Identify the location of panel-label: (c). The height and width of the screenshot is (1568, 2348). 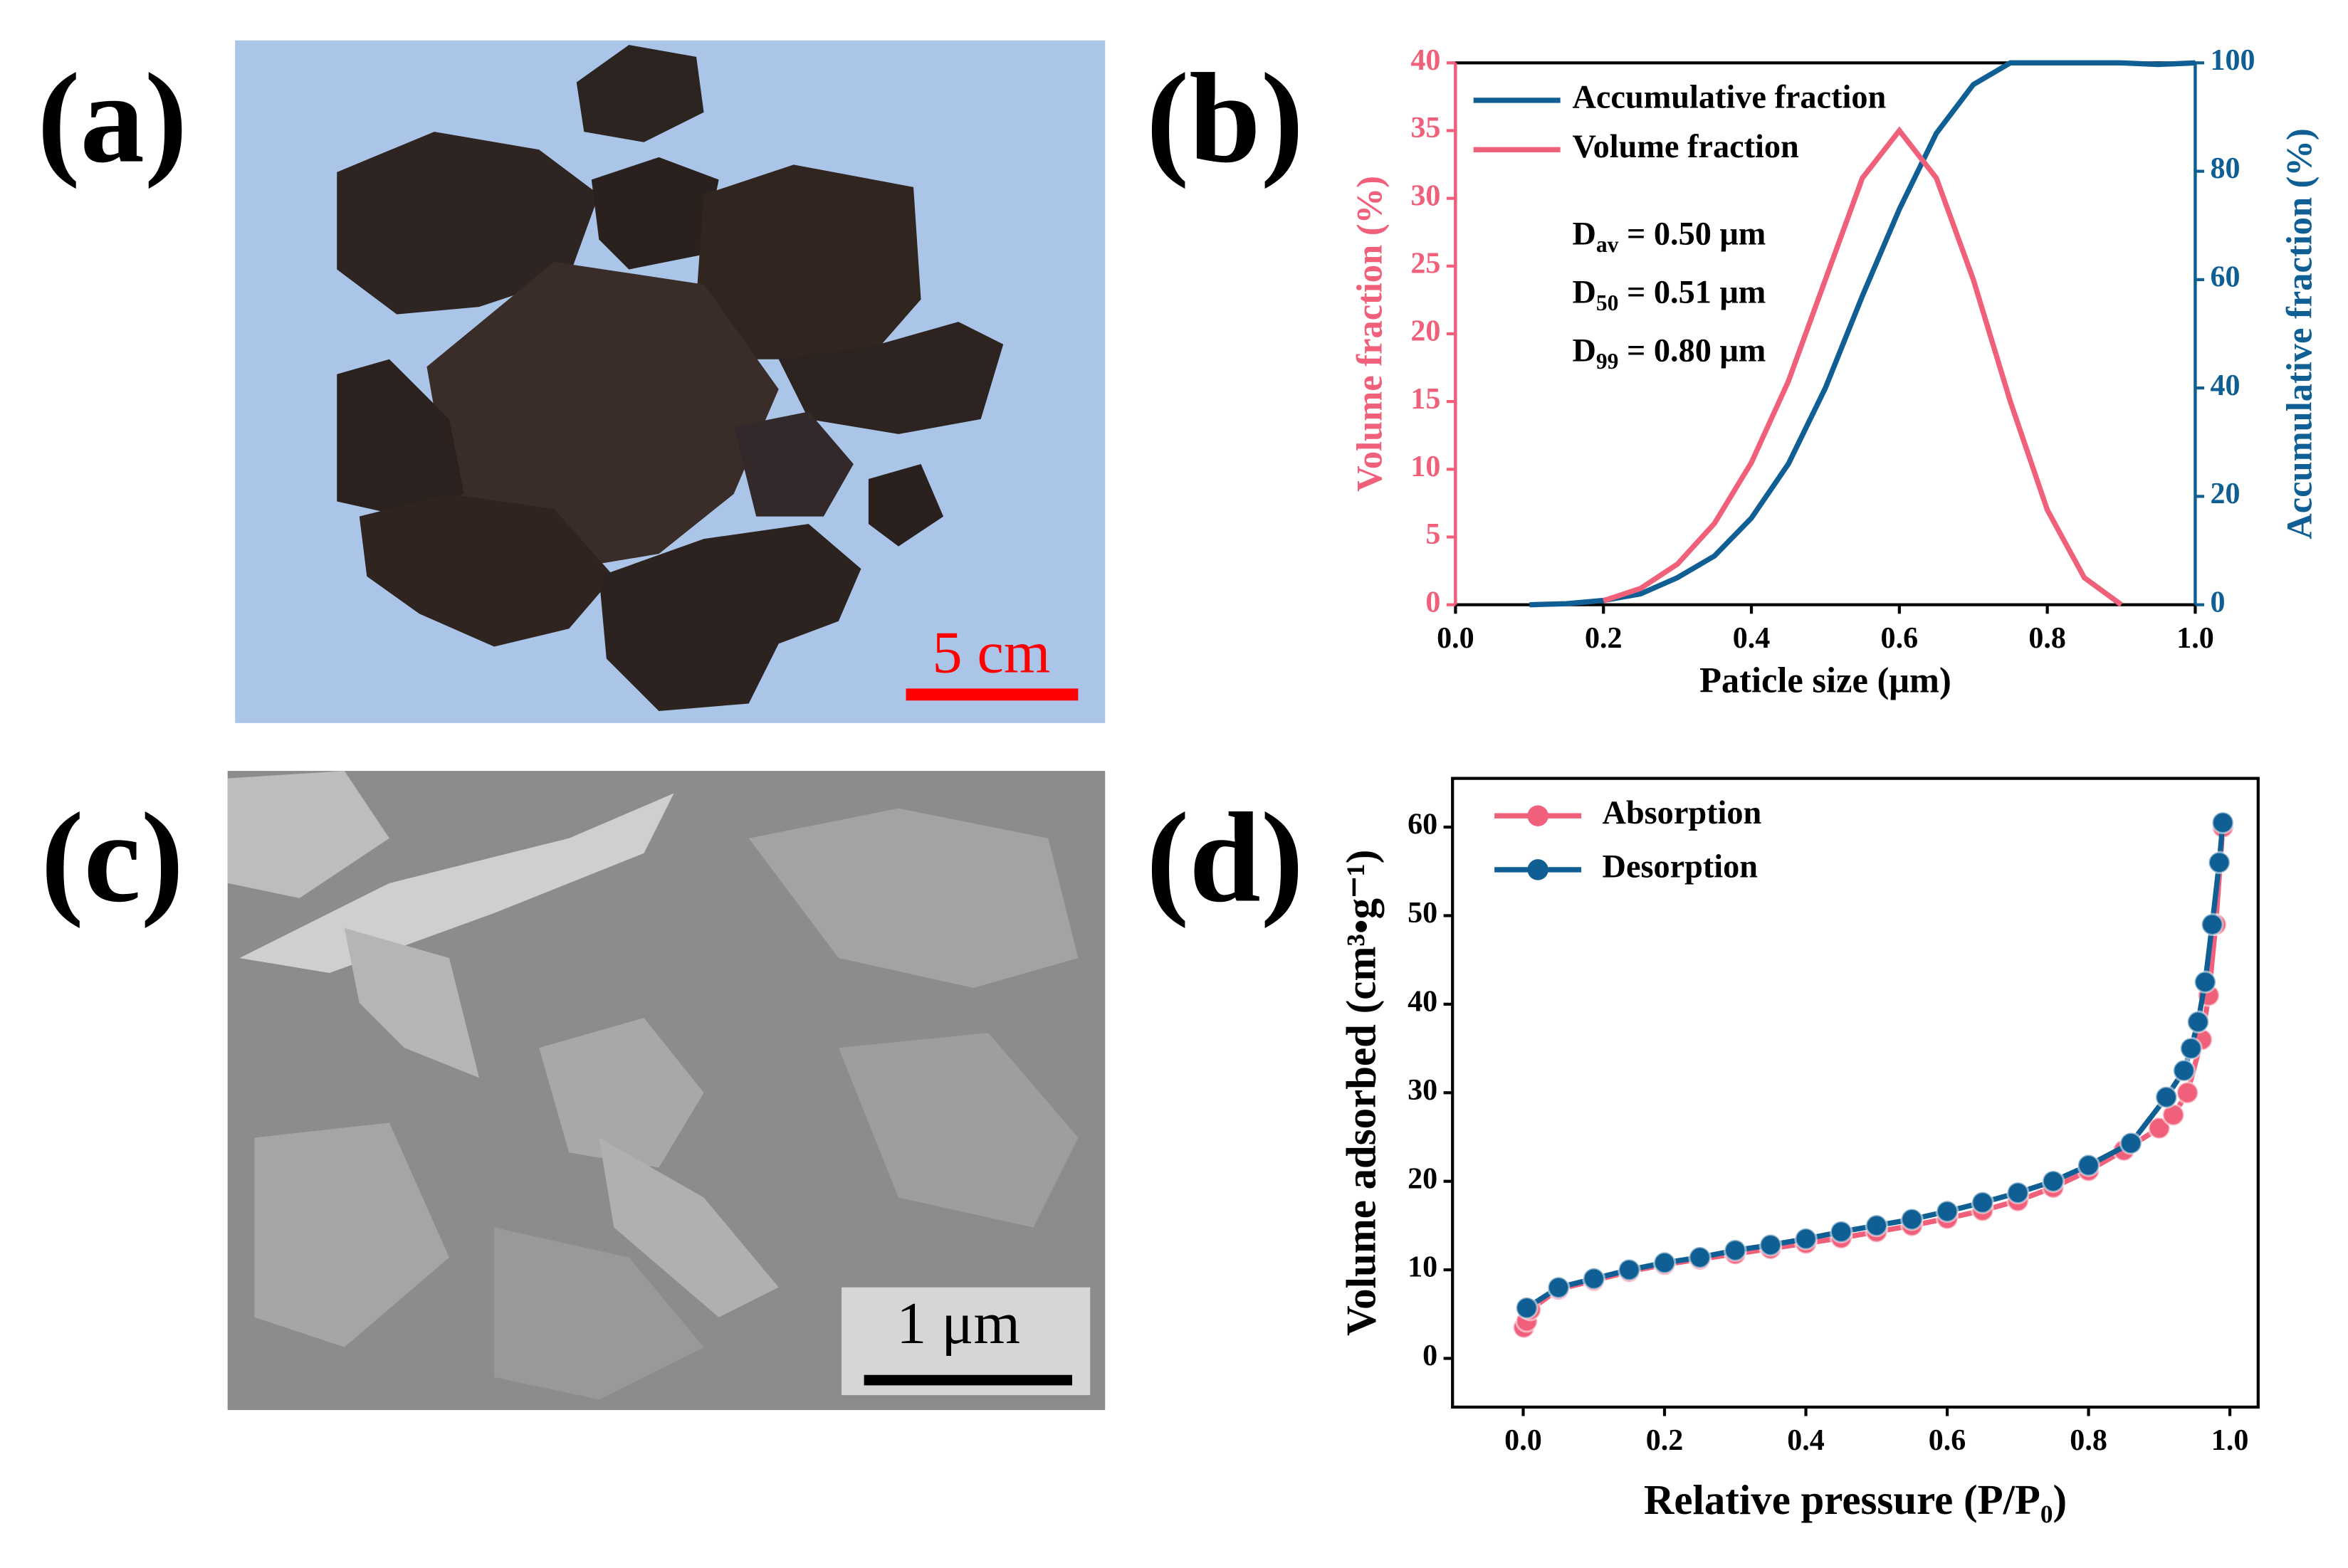
(112, 858).